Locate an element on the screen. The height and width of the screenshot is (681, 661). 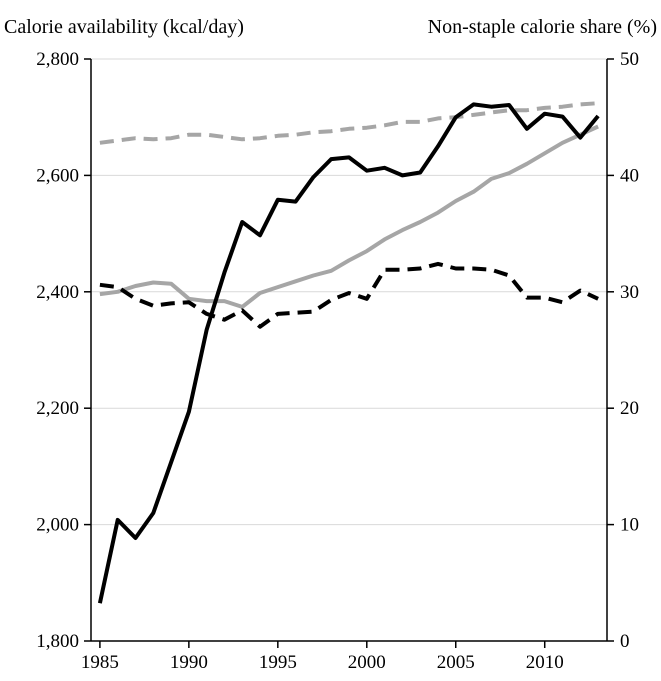
x-tick-label: 2010 is located at coordinates (545, 662).